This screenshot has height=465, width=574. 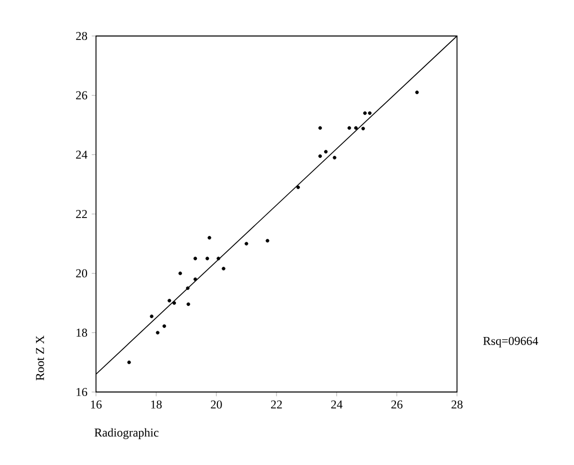 What do you see at coordinates (82, 273) in the screenshot?
I see `y-tick-label: 20` at bounding box center [82, 273].